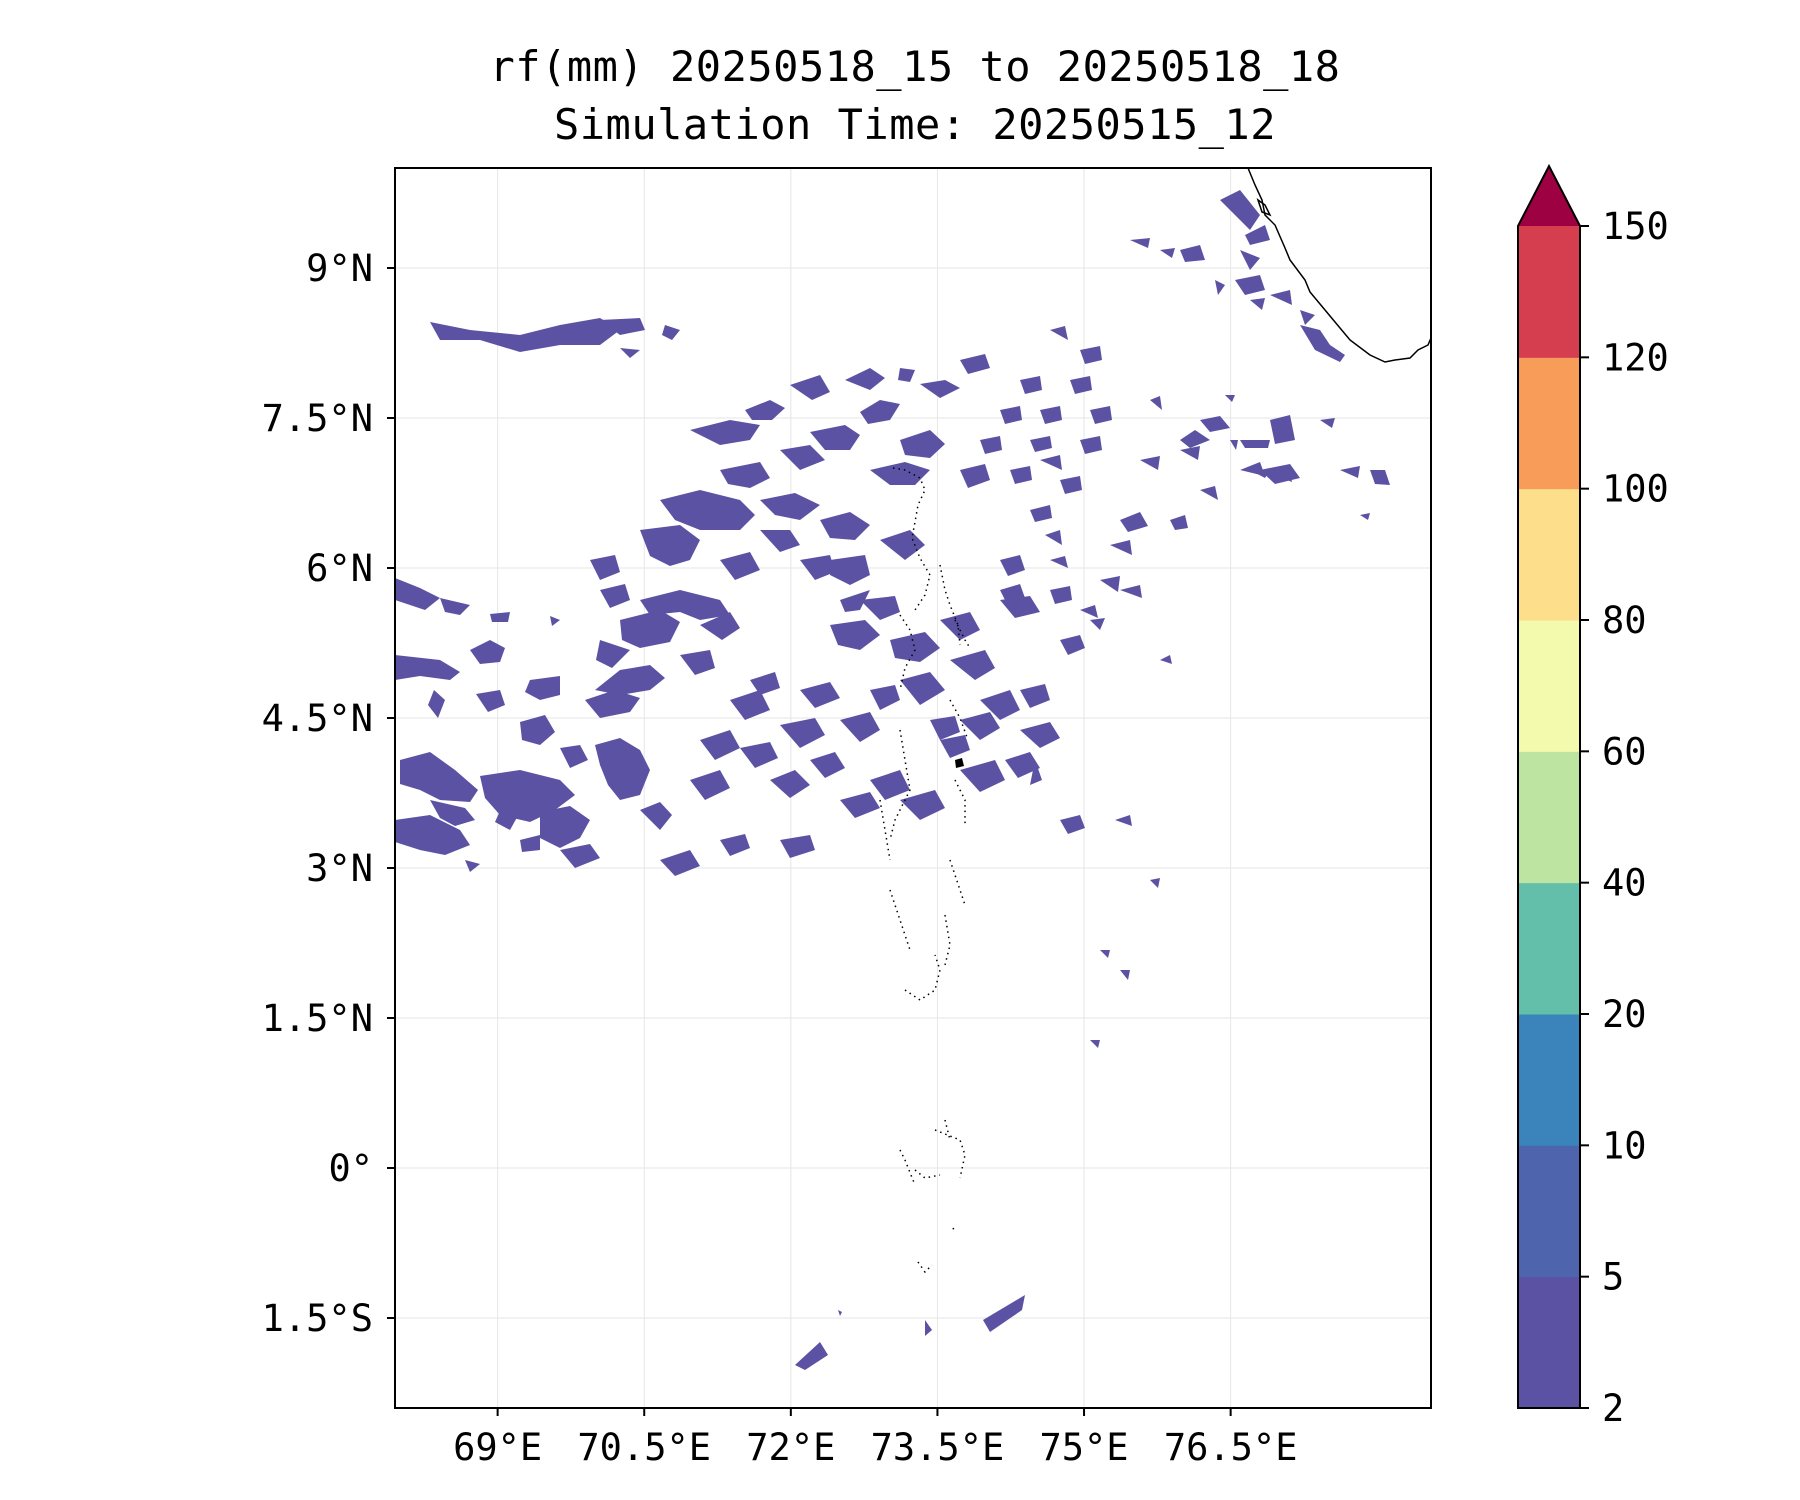 The height and width of the screenshot is (1500, 1800). I want to click on latitude-ticks: 9°N 7.5°N 6°N 4.5°N 3°N 1.5°N 0° 1.5°S, so click(328, 793).